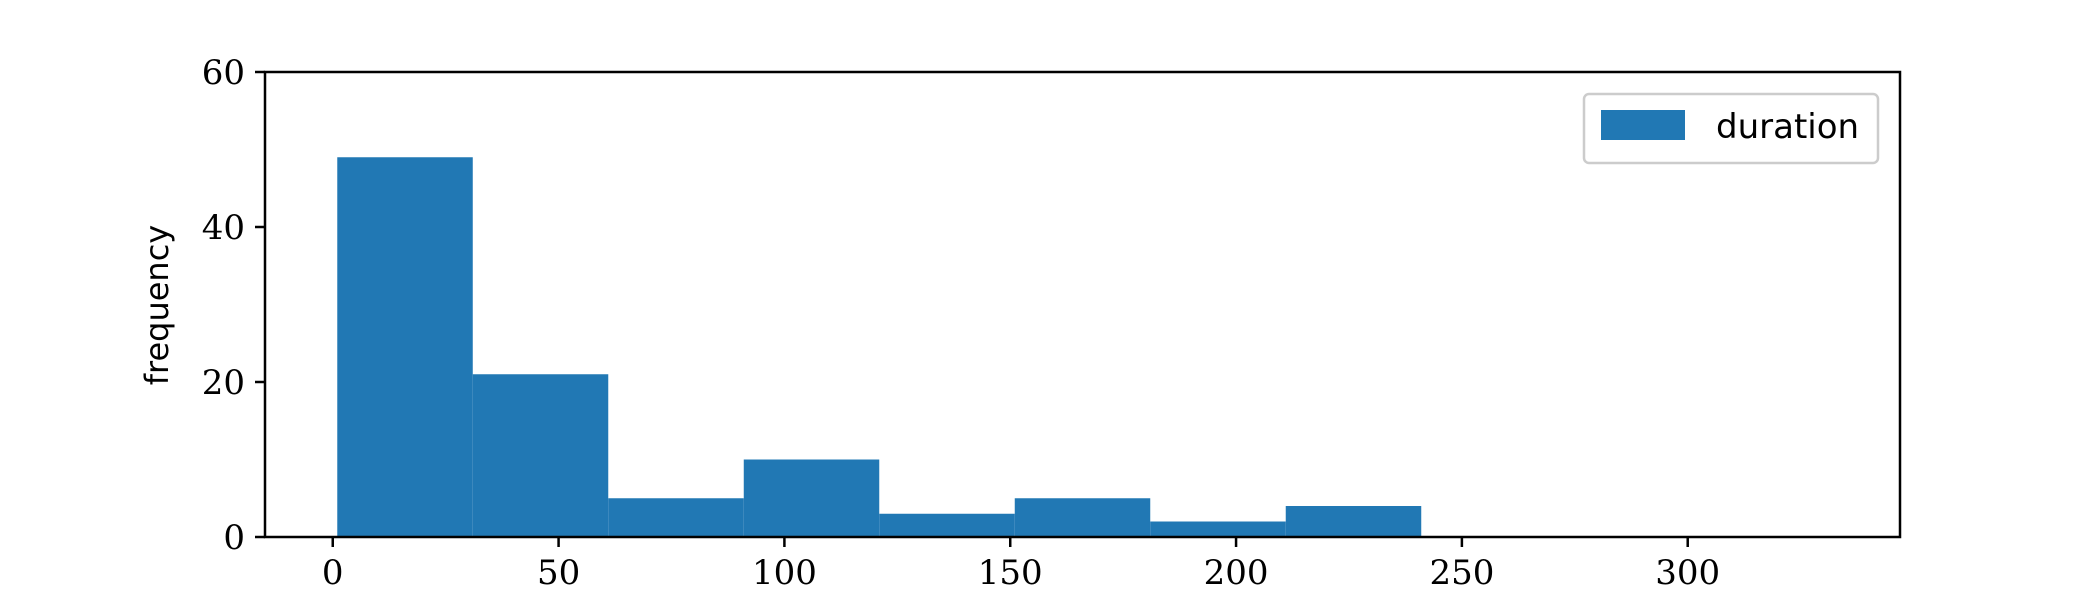 The image size is (2100, 600). I want to click on y-tick-label: 60, so click(223, 73).